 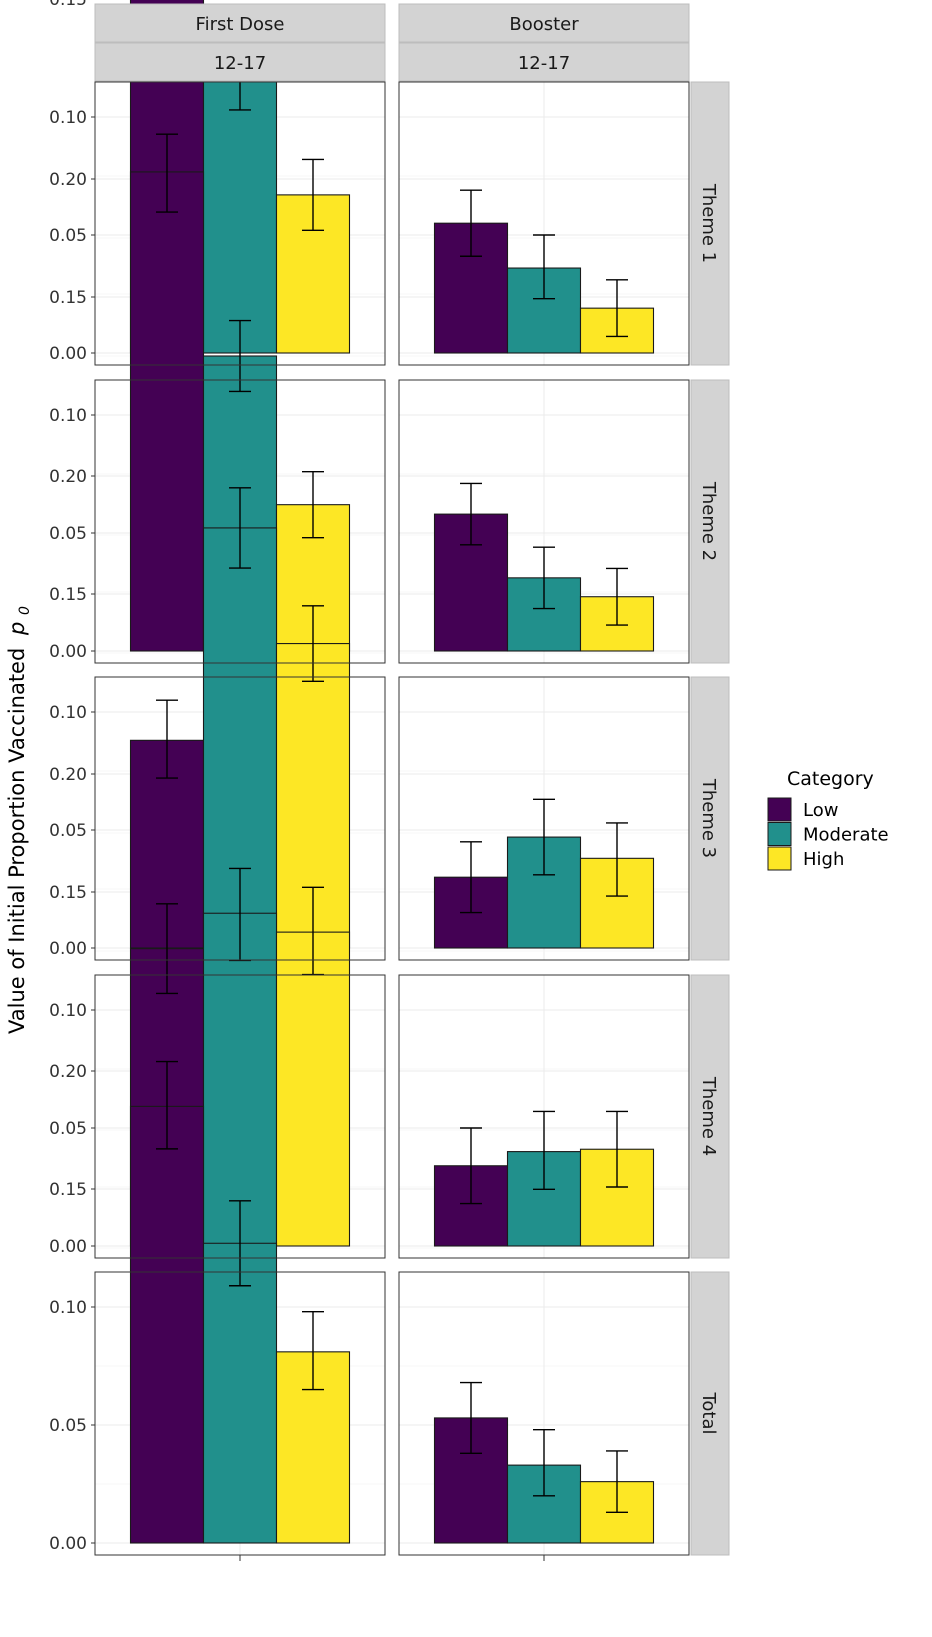 What do you see at coordinates (544, 892) in the screenshot?
I see `bar-theme-3-booster-moderate` at bounding box center [544, 892].